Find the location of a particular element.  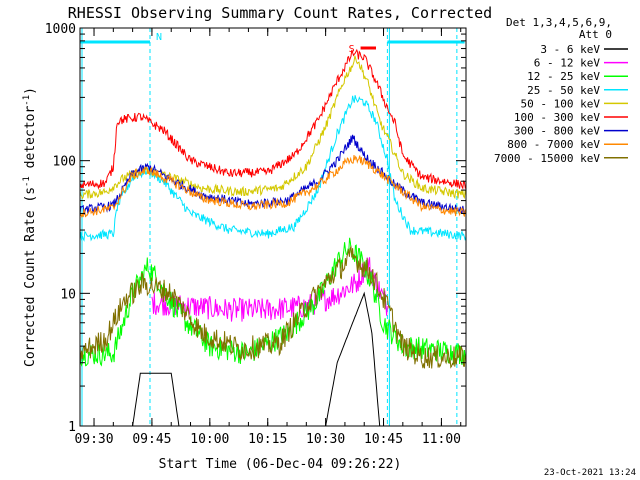

legend-label: 25 - 50 keV is located at coordinates (563, 90).